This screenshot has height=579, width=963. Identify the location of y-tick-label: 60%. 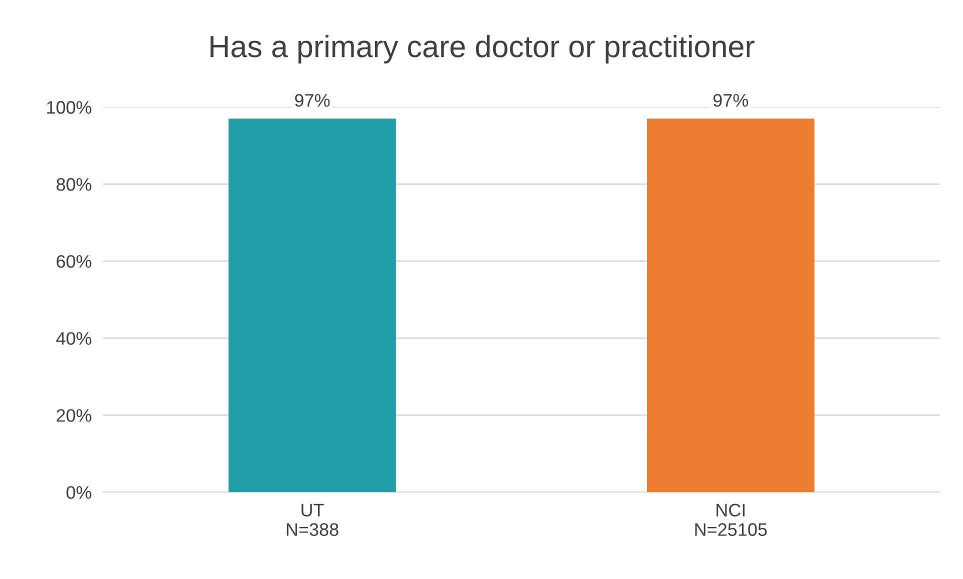
(74, 261).